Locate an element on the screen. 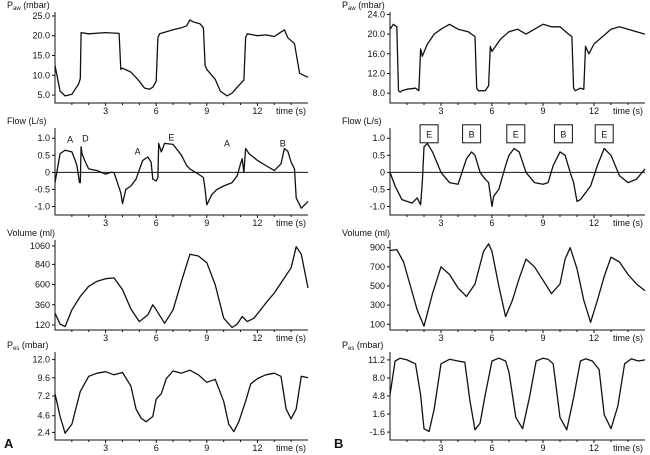 Image resolution: width=650 pixels, height=455 pixels. chart-a-4: 2.4 4.6 7.2 9.6 12.0 3 6 9 12 time (s) Pes (mbar) is located at coordinates (158, 396).